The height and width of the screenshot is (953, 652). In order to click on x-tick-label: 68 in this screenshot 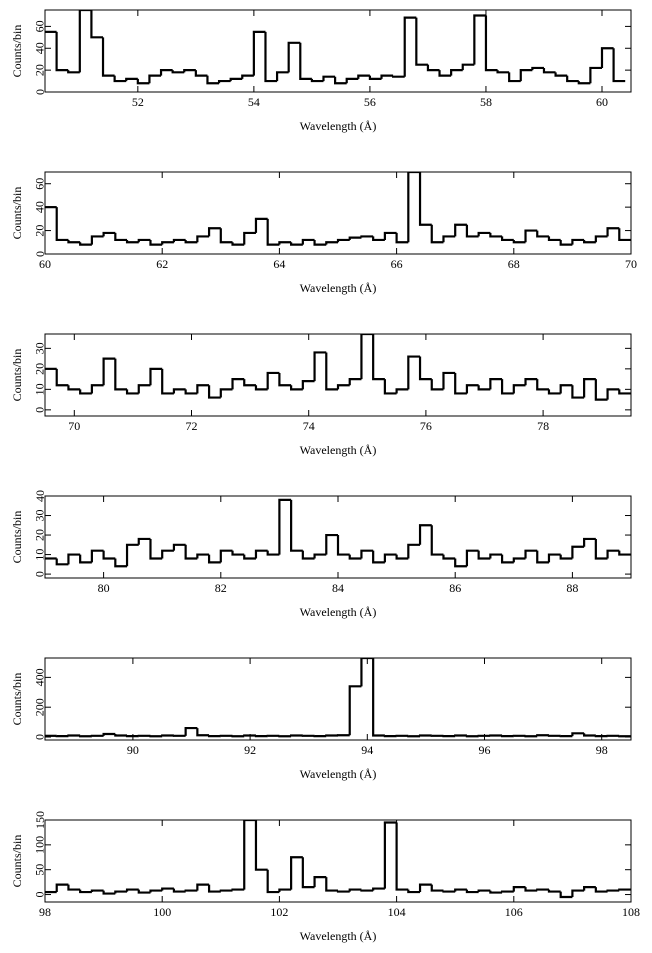, I will do `click(514, 264)`.